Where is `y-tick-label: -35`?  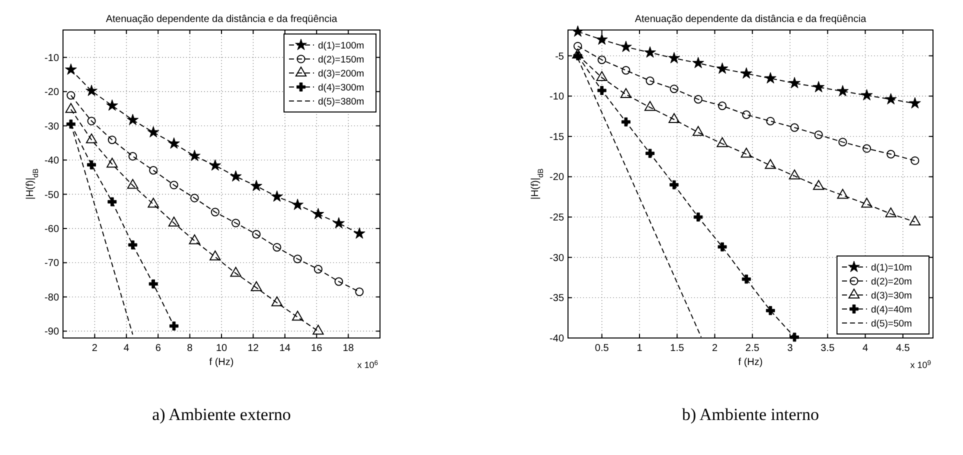 y-tick-label: -35 is located at coordinates (557, 298).